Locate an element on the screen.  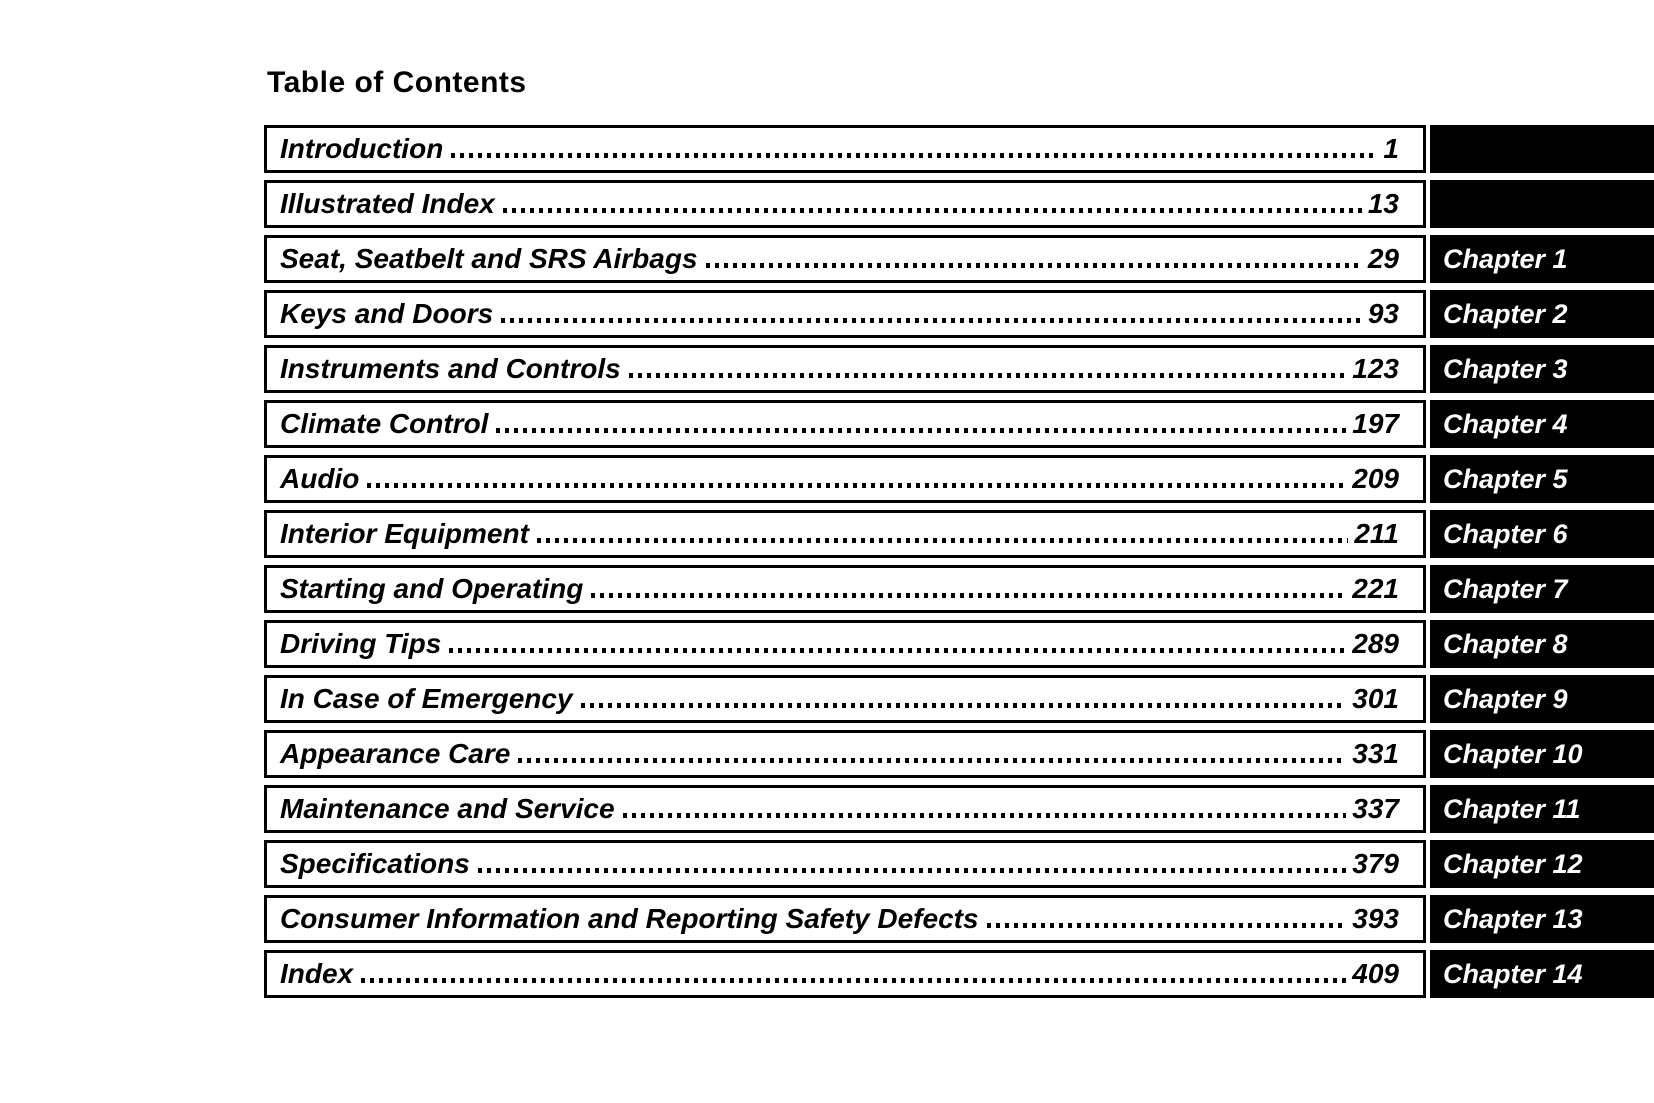
toc-entry-page-number: 123 is located at coordinates (1375, 368).